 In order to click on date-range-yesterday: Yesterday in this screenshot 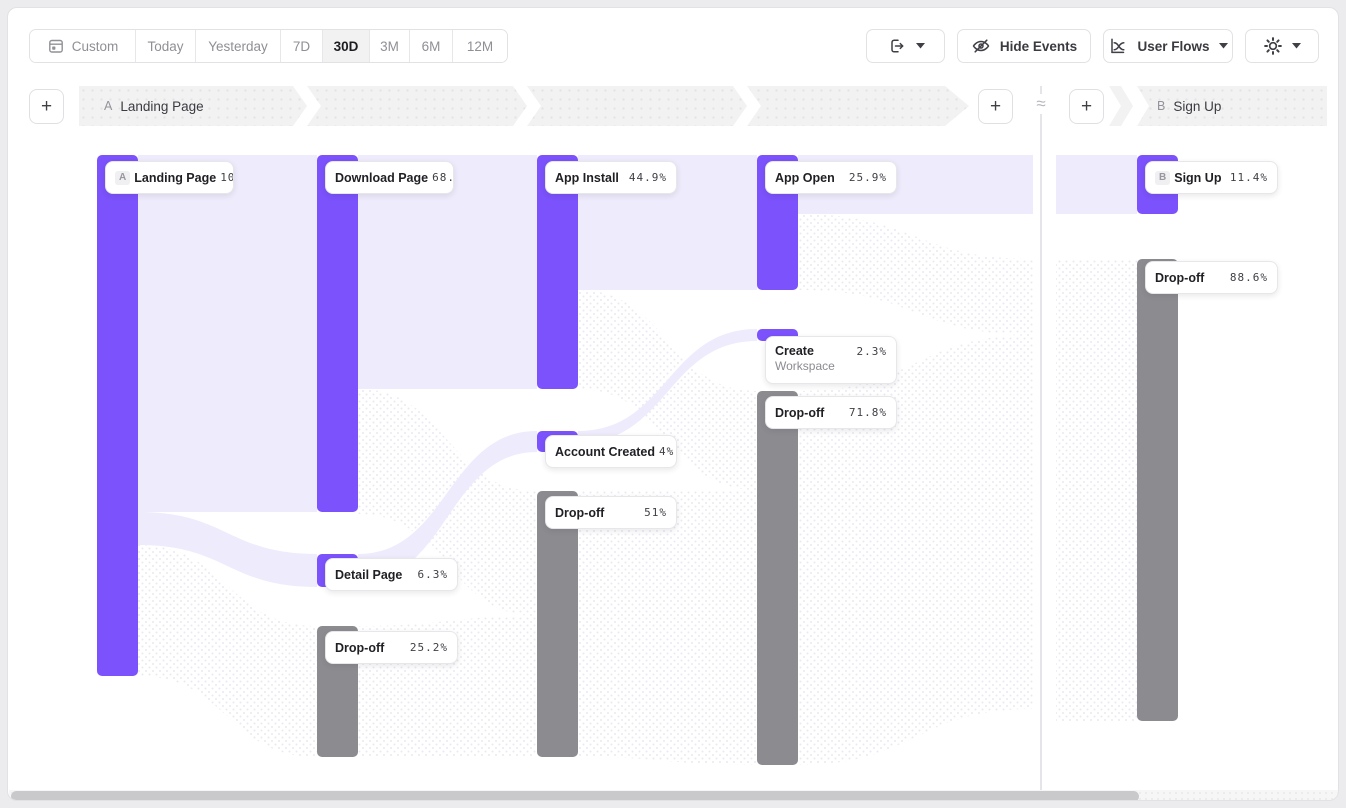, I will do `click(237, 46)`.